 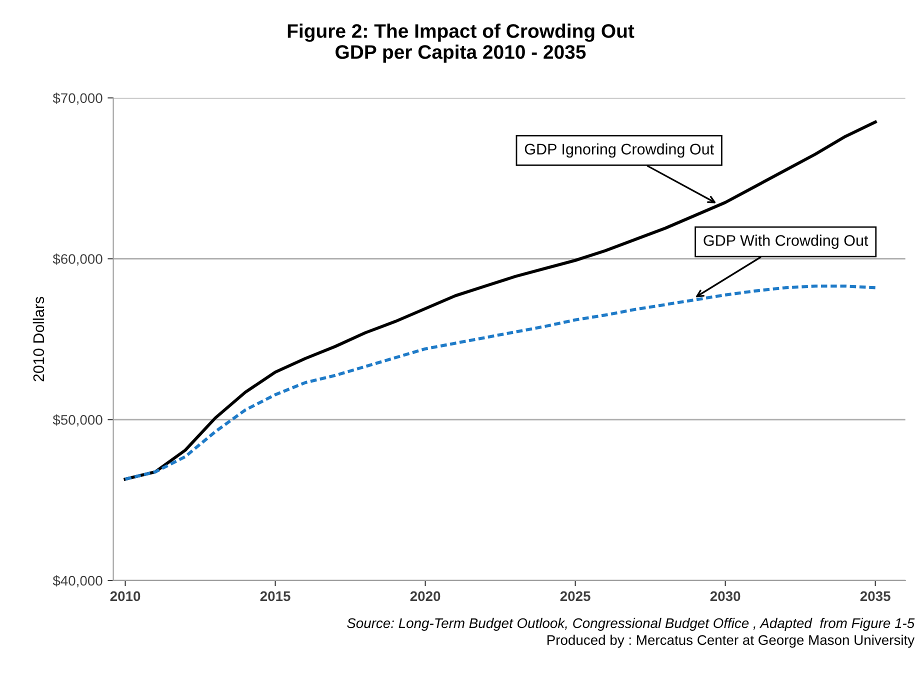 I want to click on x-tick-label: 2030, so click(x=725, y=596).